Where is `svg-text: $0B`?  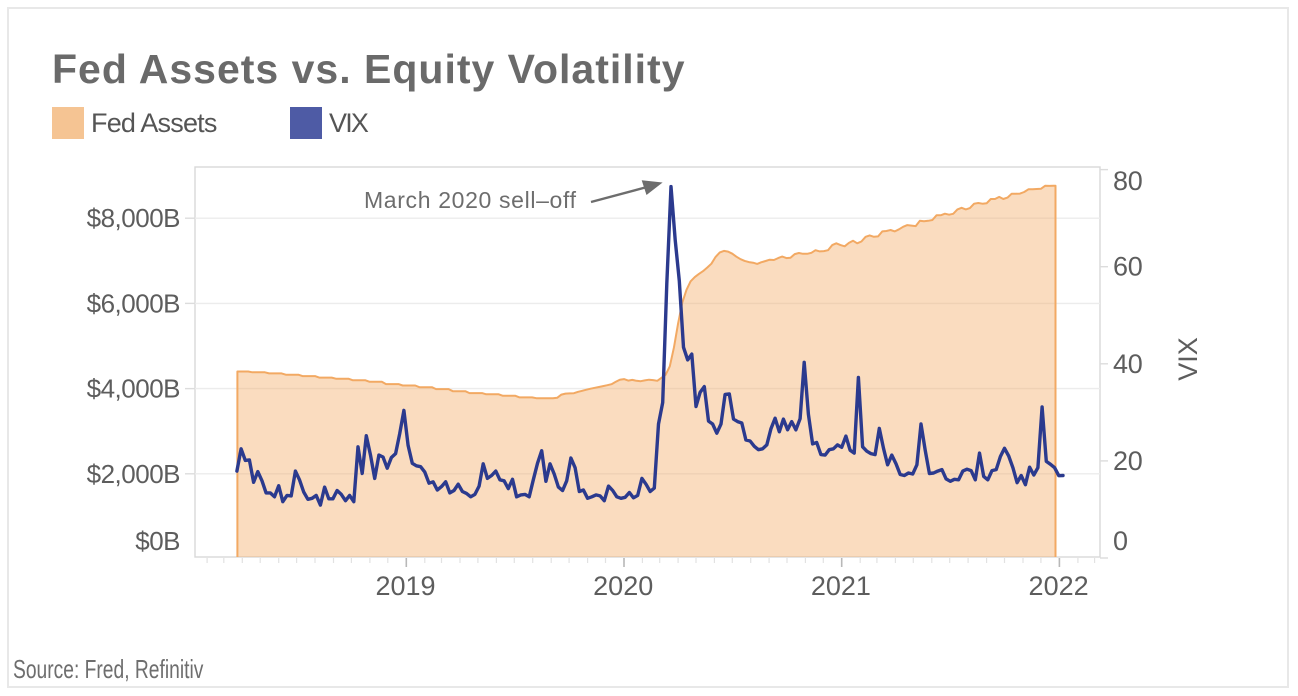
svg-text: $0B is located at coordinates (157, 541).